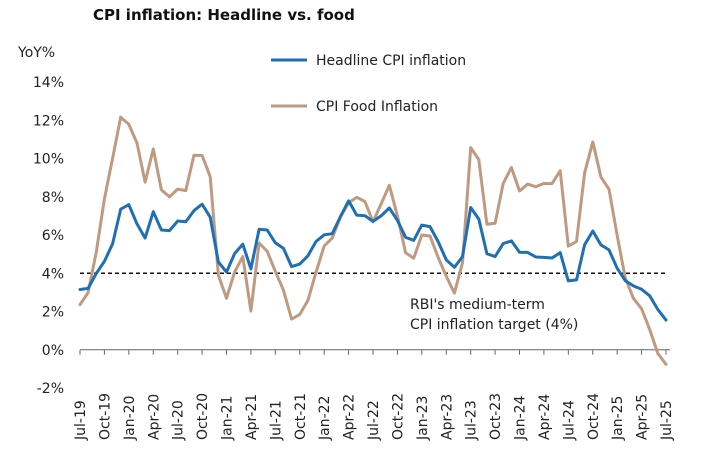 The width and height of the screenshot is (706, 456). What do you see at coordinates (53, 274) in the screenshot?
I see `y-tick-label: 4%` at bounding box center [53, 274].